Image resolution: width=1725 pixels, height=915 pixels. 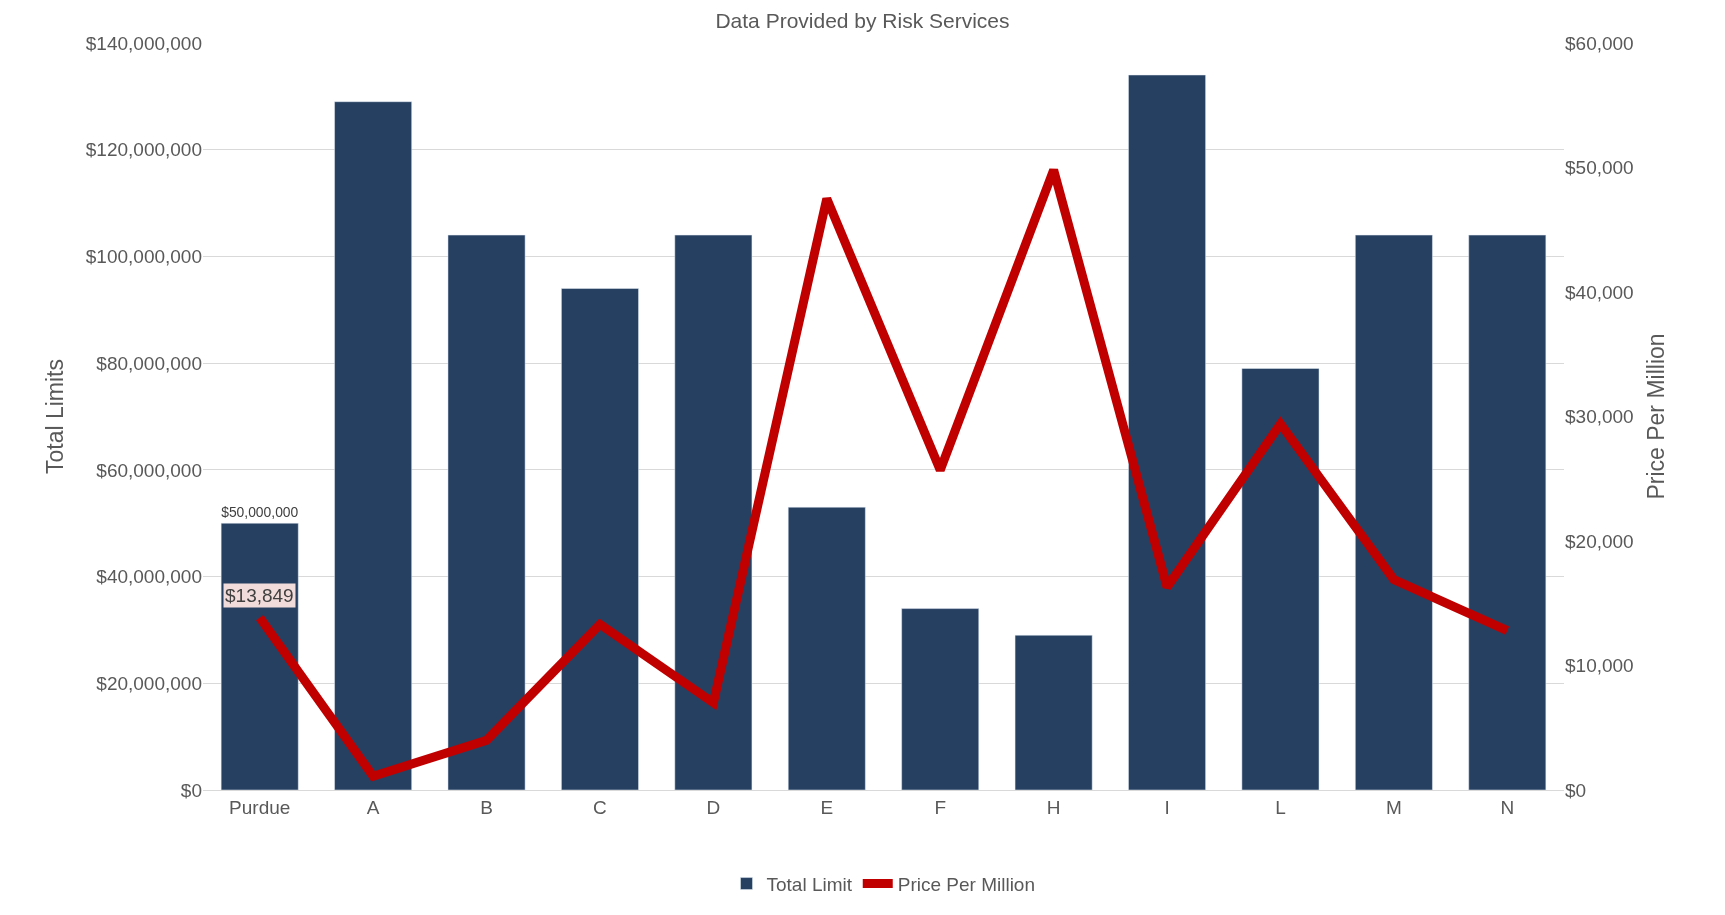 I want to click on x-tick-label: E, so click(x=827, y=807).